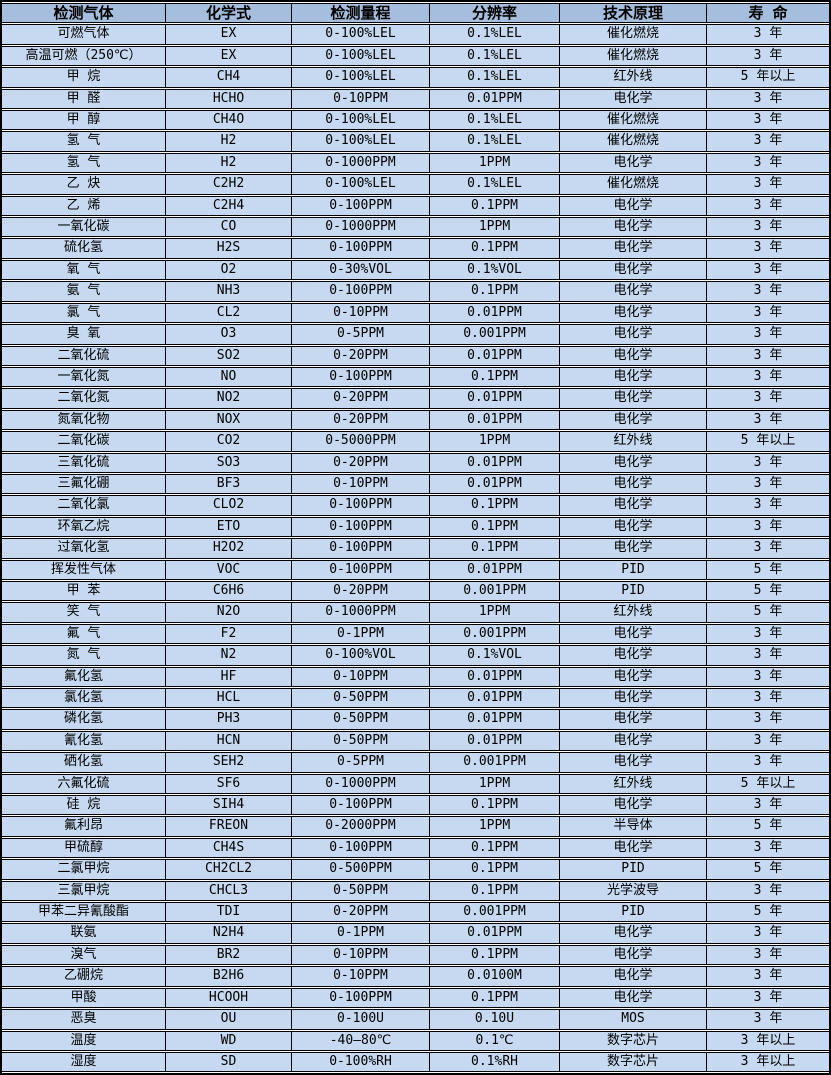 The image size is (831, 1075). I want to click on cell-range: 0-2000PPM, so click(361, 826).